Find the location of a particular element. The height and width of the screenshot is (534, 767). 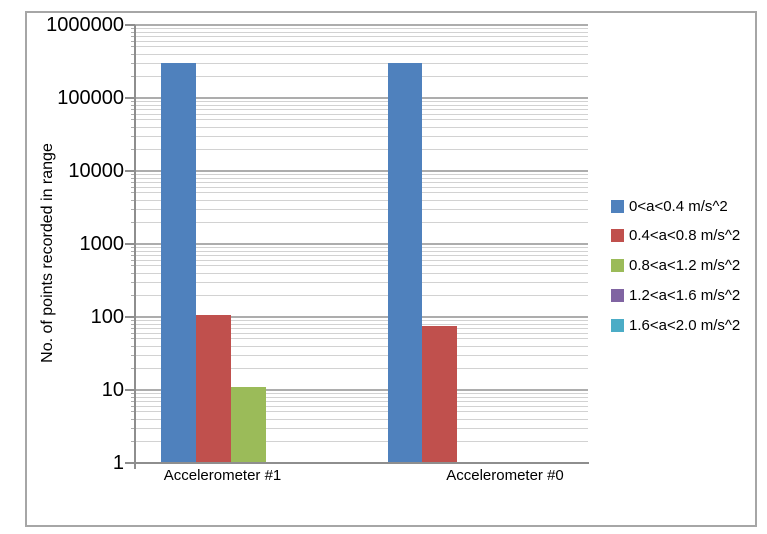

legend-item-2: 0.4<a<0.8 m/s^2 is located at coordinates (675, 236).